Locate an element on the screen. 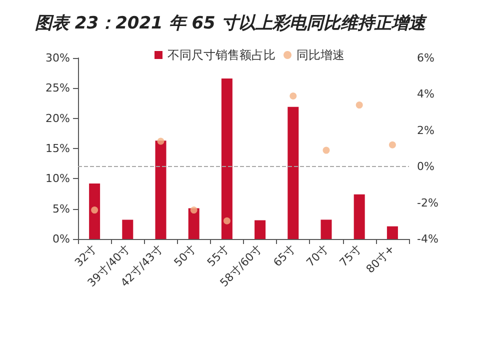 Image resolution: width=499 pixels, height=339 pixels. x-tick-label: 32寸 is located at coordinates (86, 256).